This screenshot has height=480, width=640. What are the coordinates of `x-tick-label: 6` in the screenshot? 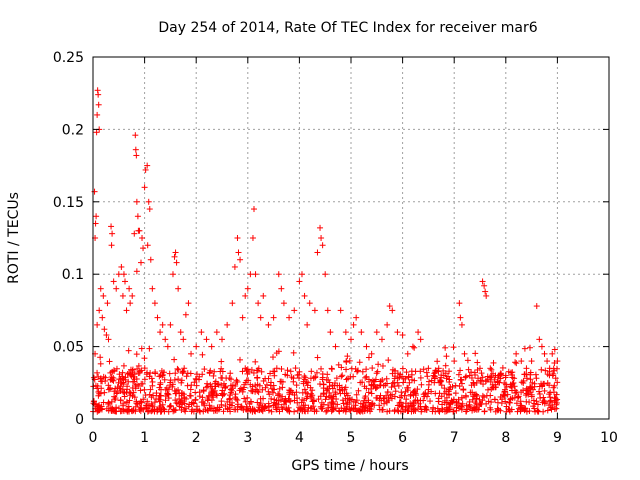 It's located at (402, 438).